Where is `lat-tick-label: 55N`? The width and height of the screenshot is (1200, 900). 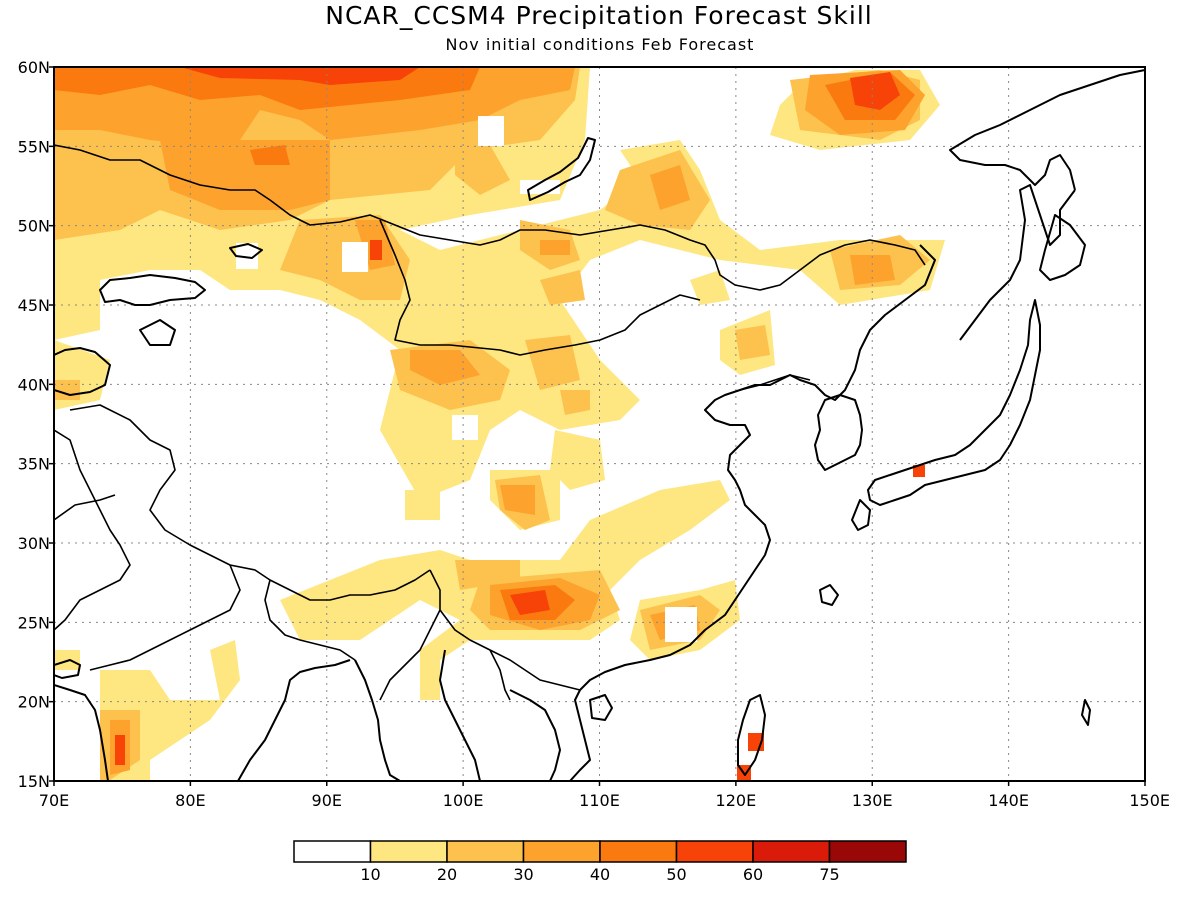 lat-tick-label: 55N is located at coordinates (34, 146).